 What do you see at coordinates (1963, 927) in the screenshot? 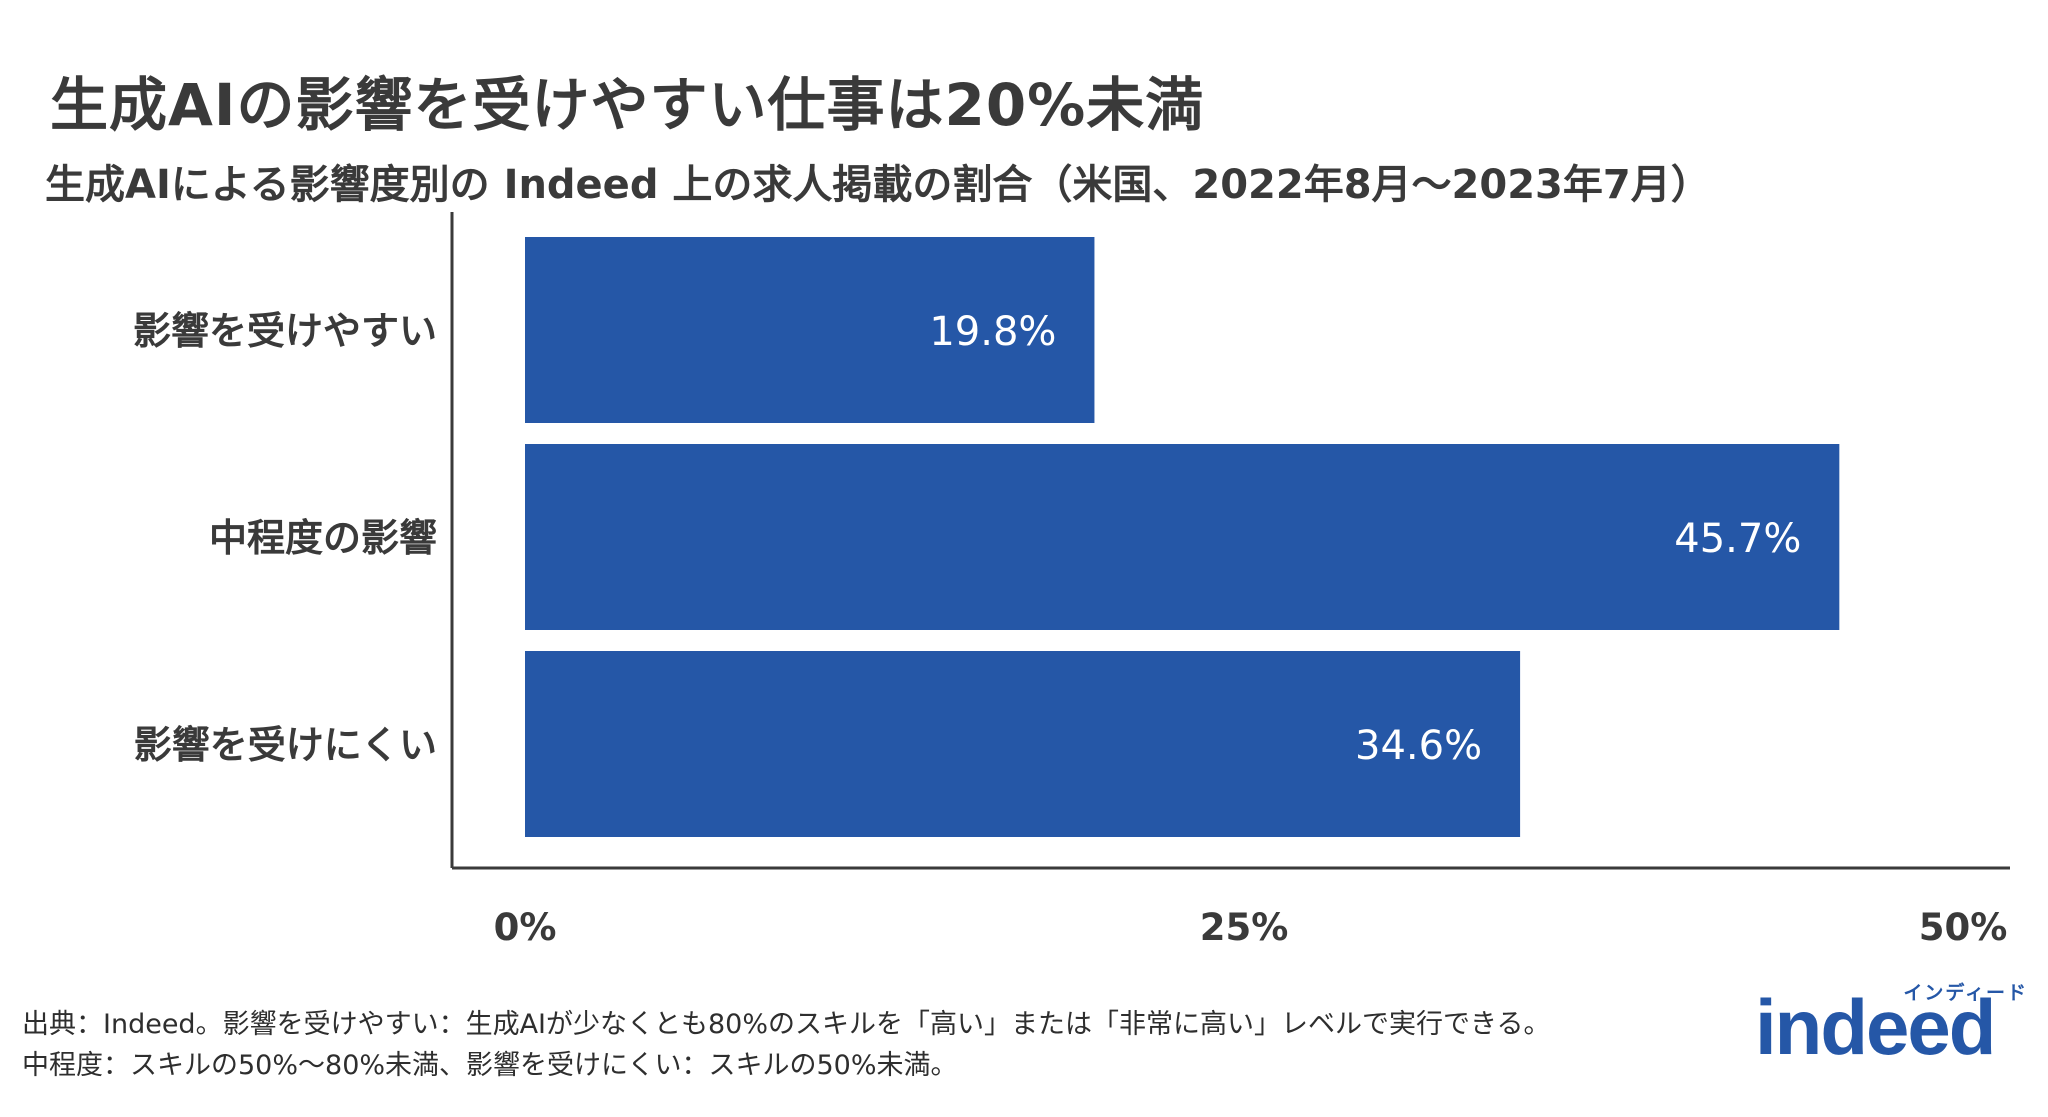
I see `x-tick-label: 50%` at bounding box center [1963, 927].